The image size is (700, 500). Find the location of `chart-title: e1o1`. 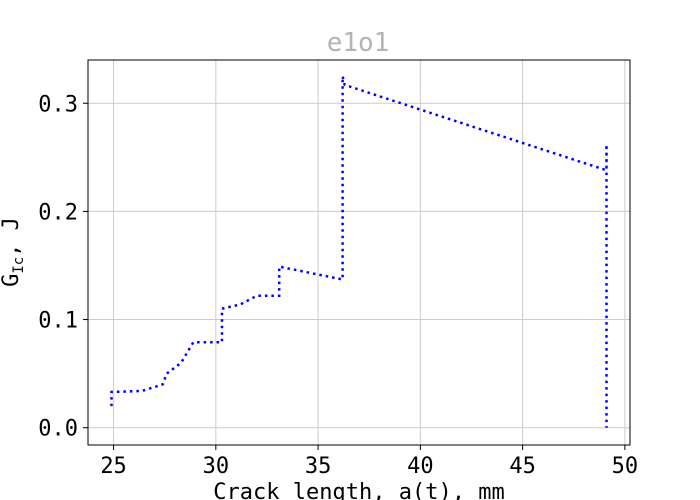

chart-title: e1o1 is located at coordinates (358, 43).